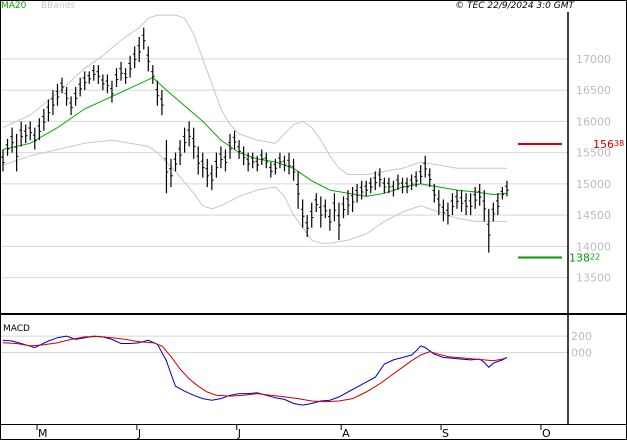  What do you see at coordinates (593, 90) in the screenshot?
I see `price-tick-label: 16500` at bounding box center [593, 90].